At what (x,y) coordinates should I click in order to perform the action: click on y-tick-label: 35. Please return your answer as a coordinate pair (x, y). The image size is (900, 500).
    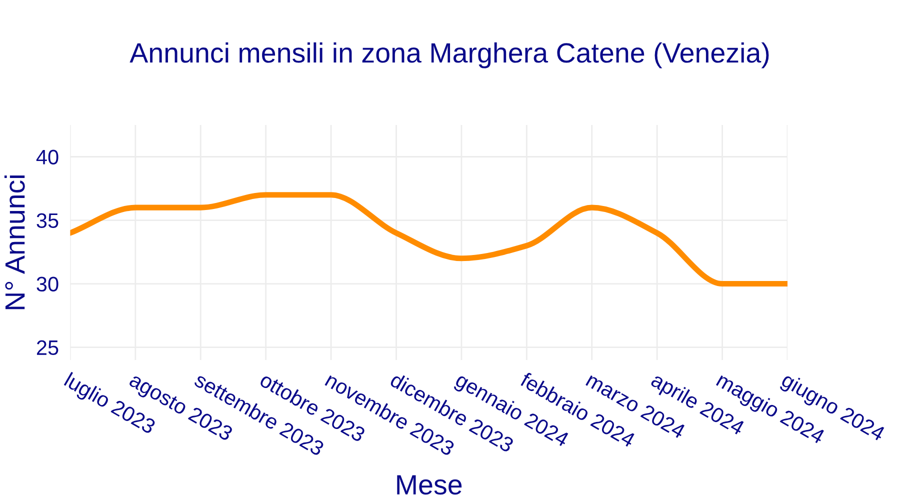
    Looking at the image, I should click on (47, 220).